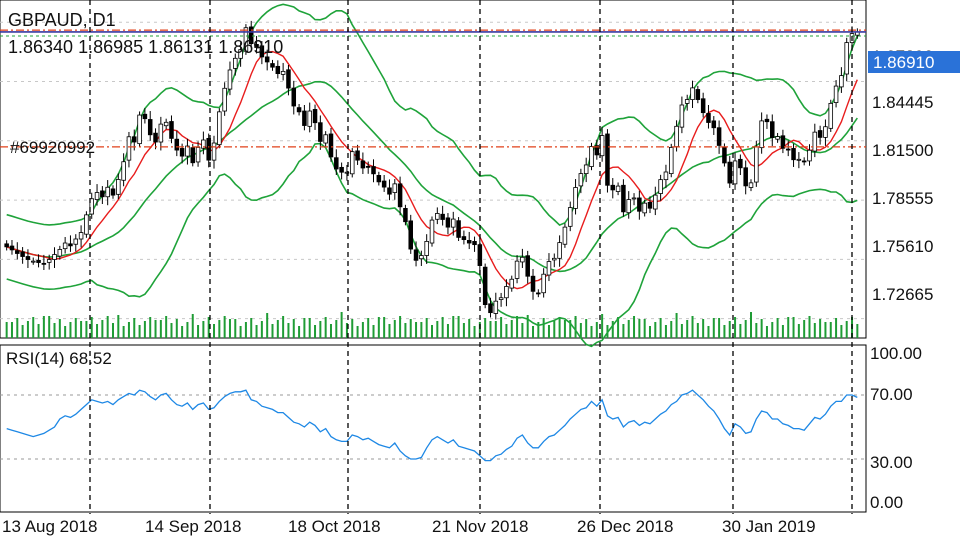 Image resolution: width=960 pixels, height=540 pixels. Describe the element at coordinates (902, 198) in the screenshot. I see `price-tick: 1.78555` at that location.